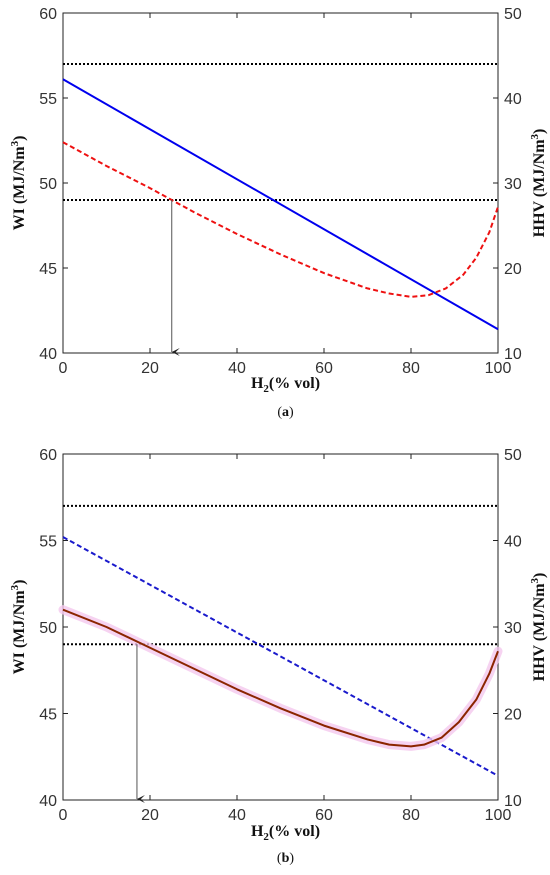  I want to click on panel-caption: (a), so click(285, 412).